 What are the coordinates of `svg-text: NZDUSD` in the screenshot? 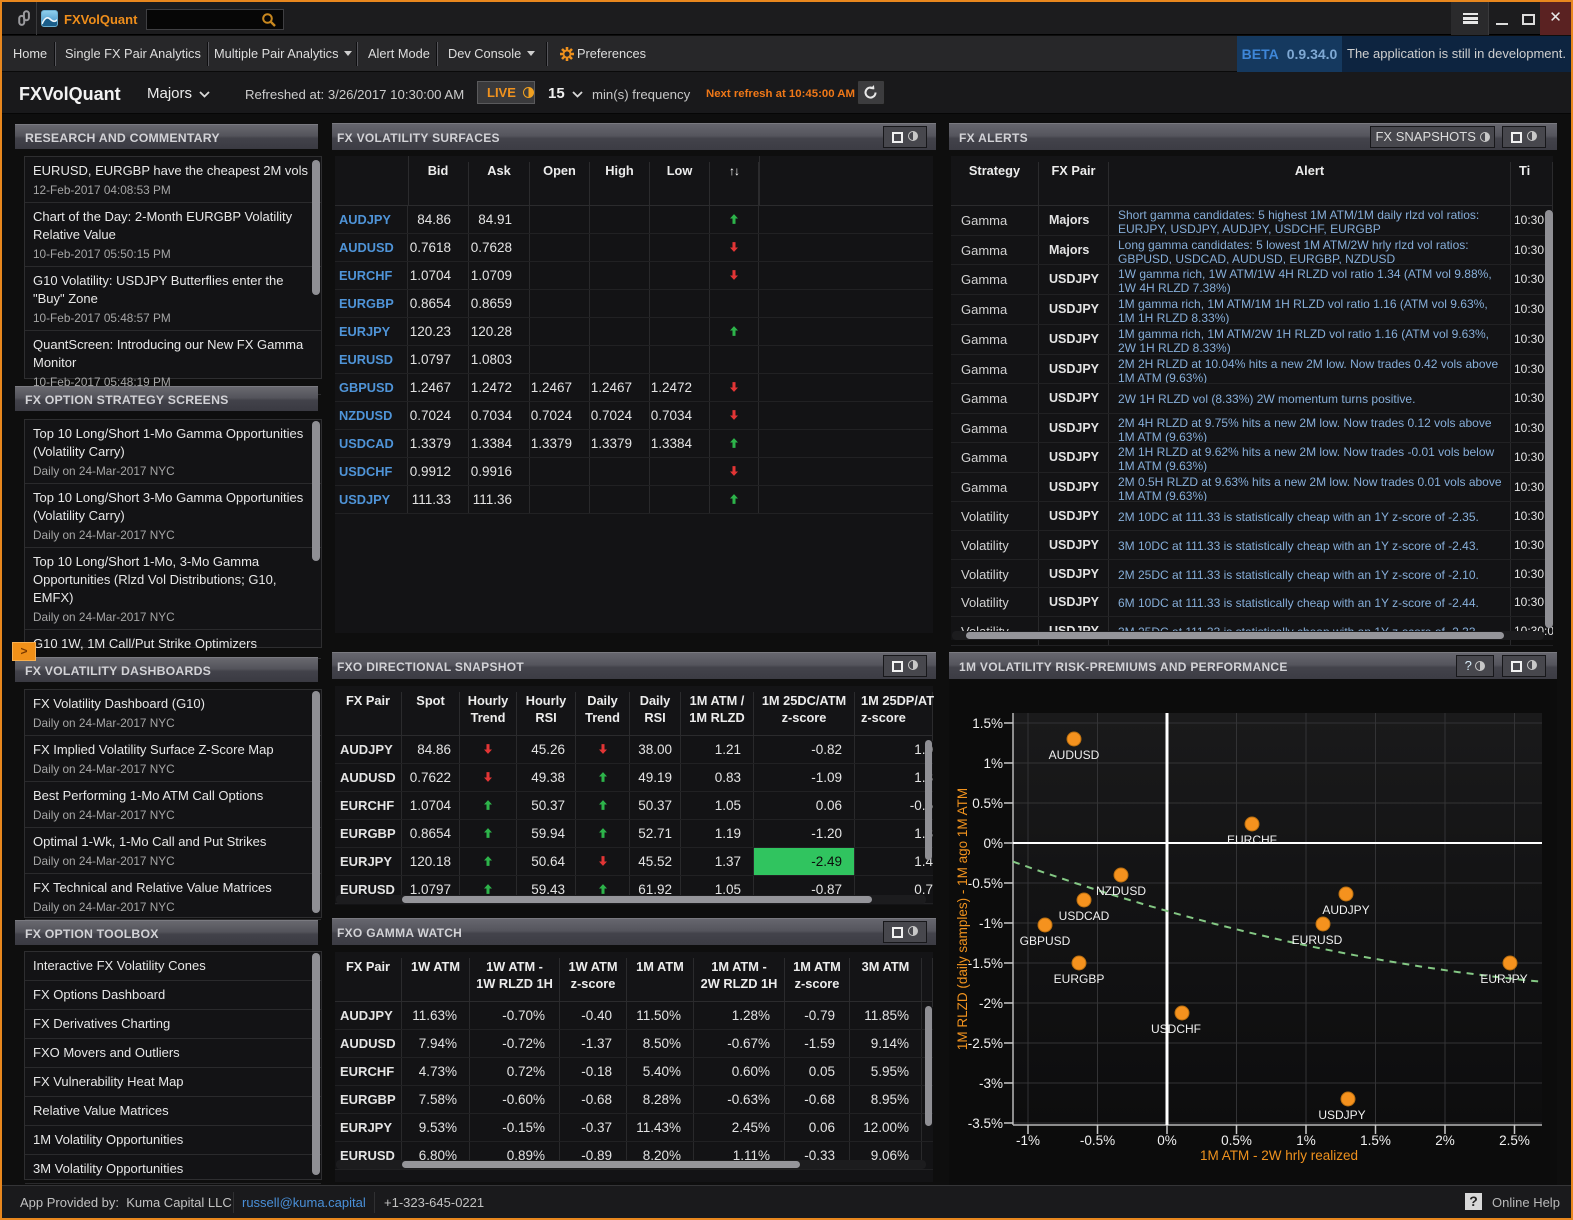 It's located at (1121, 891).